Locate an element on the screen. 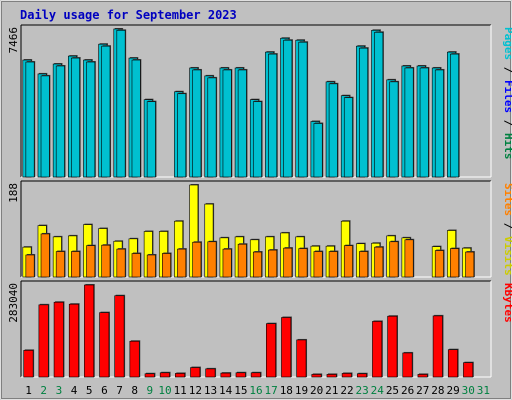  x-tick-label-11: 11 is located at coordinates (180, 390).